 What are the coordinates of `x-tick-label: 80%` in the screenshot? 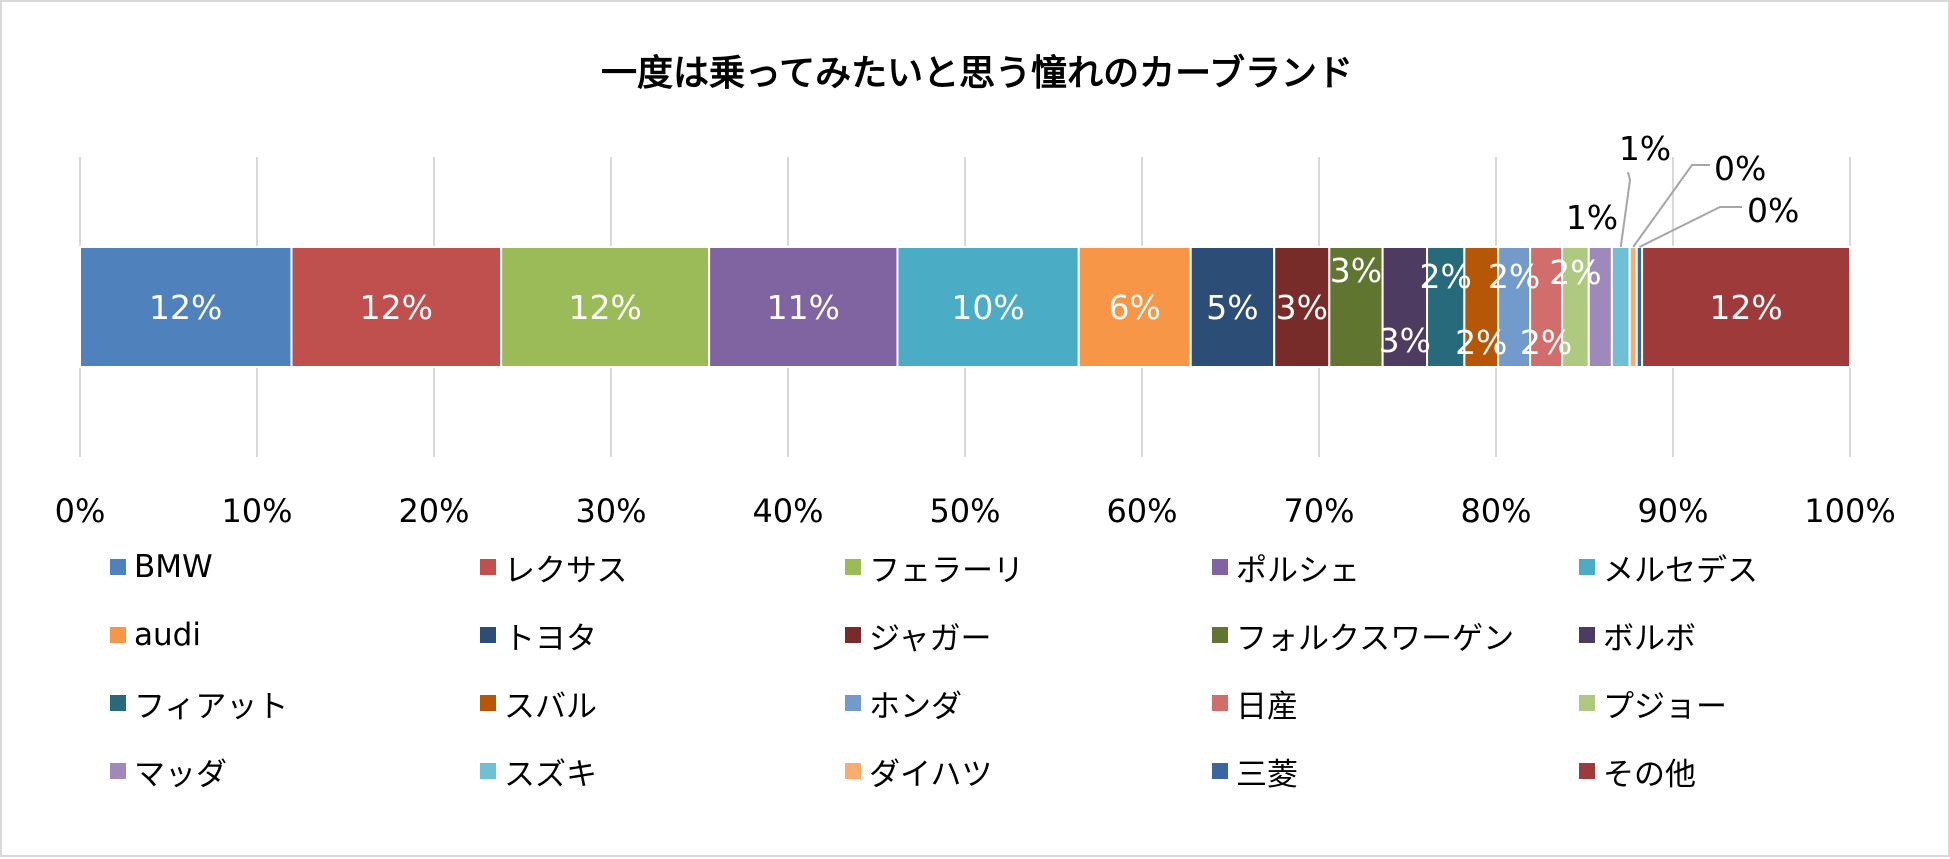 It's located at (1495, 511).